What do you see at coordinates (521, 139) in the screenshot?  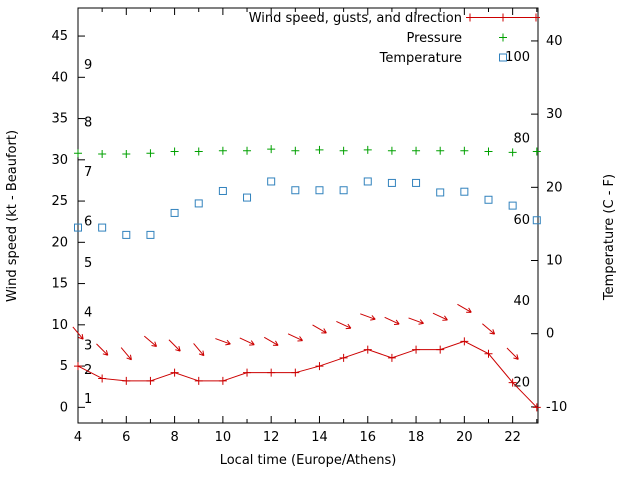 I see `fahrenheit-label: 80` at bounding box center [521, 139].